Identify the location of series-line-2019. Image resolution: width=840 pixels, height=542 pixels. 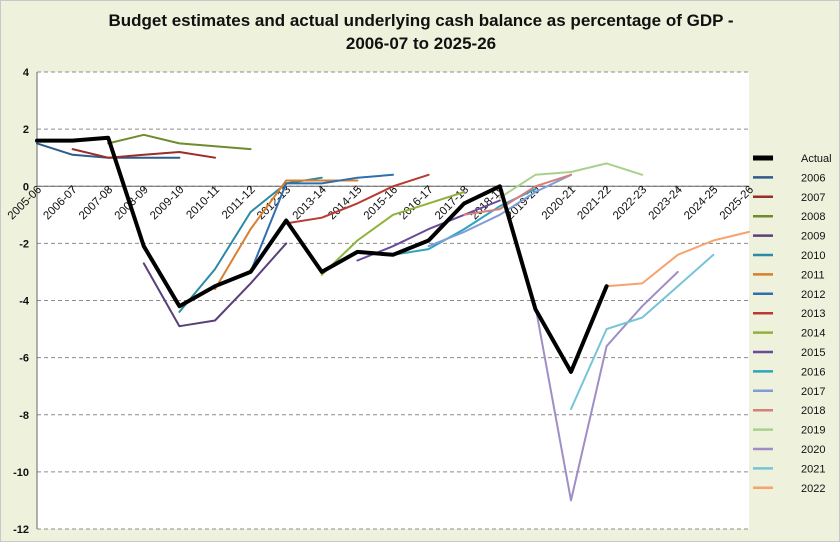
(571, 180).